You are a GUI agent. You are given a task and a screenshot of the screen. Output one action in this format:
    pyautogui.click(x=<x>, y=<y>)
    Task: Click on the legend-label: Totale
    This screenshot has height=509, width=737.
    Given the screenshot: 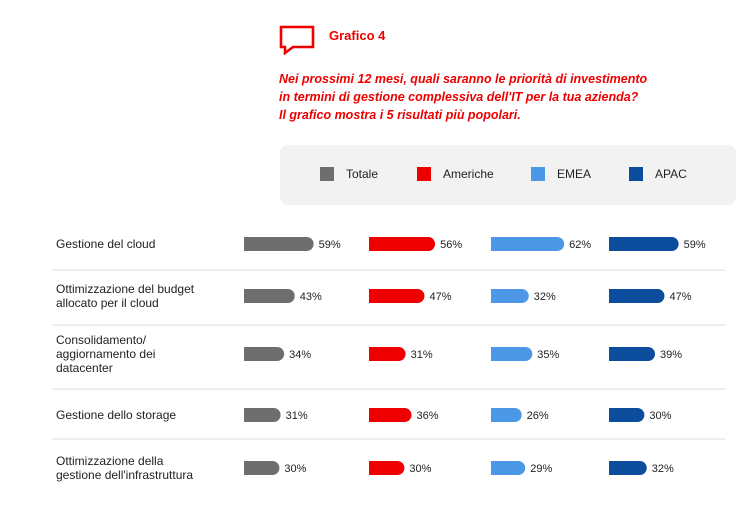 What is the action you would take?
    pyautogui.click(x=362, y=174)
    